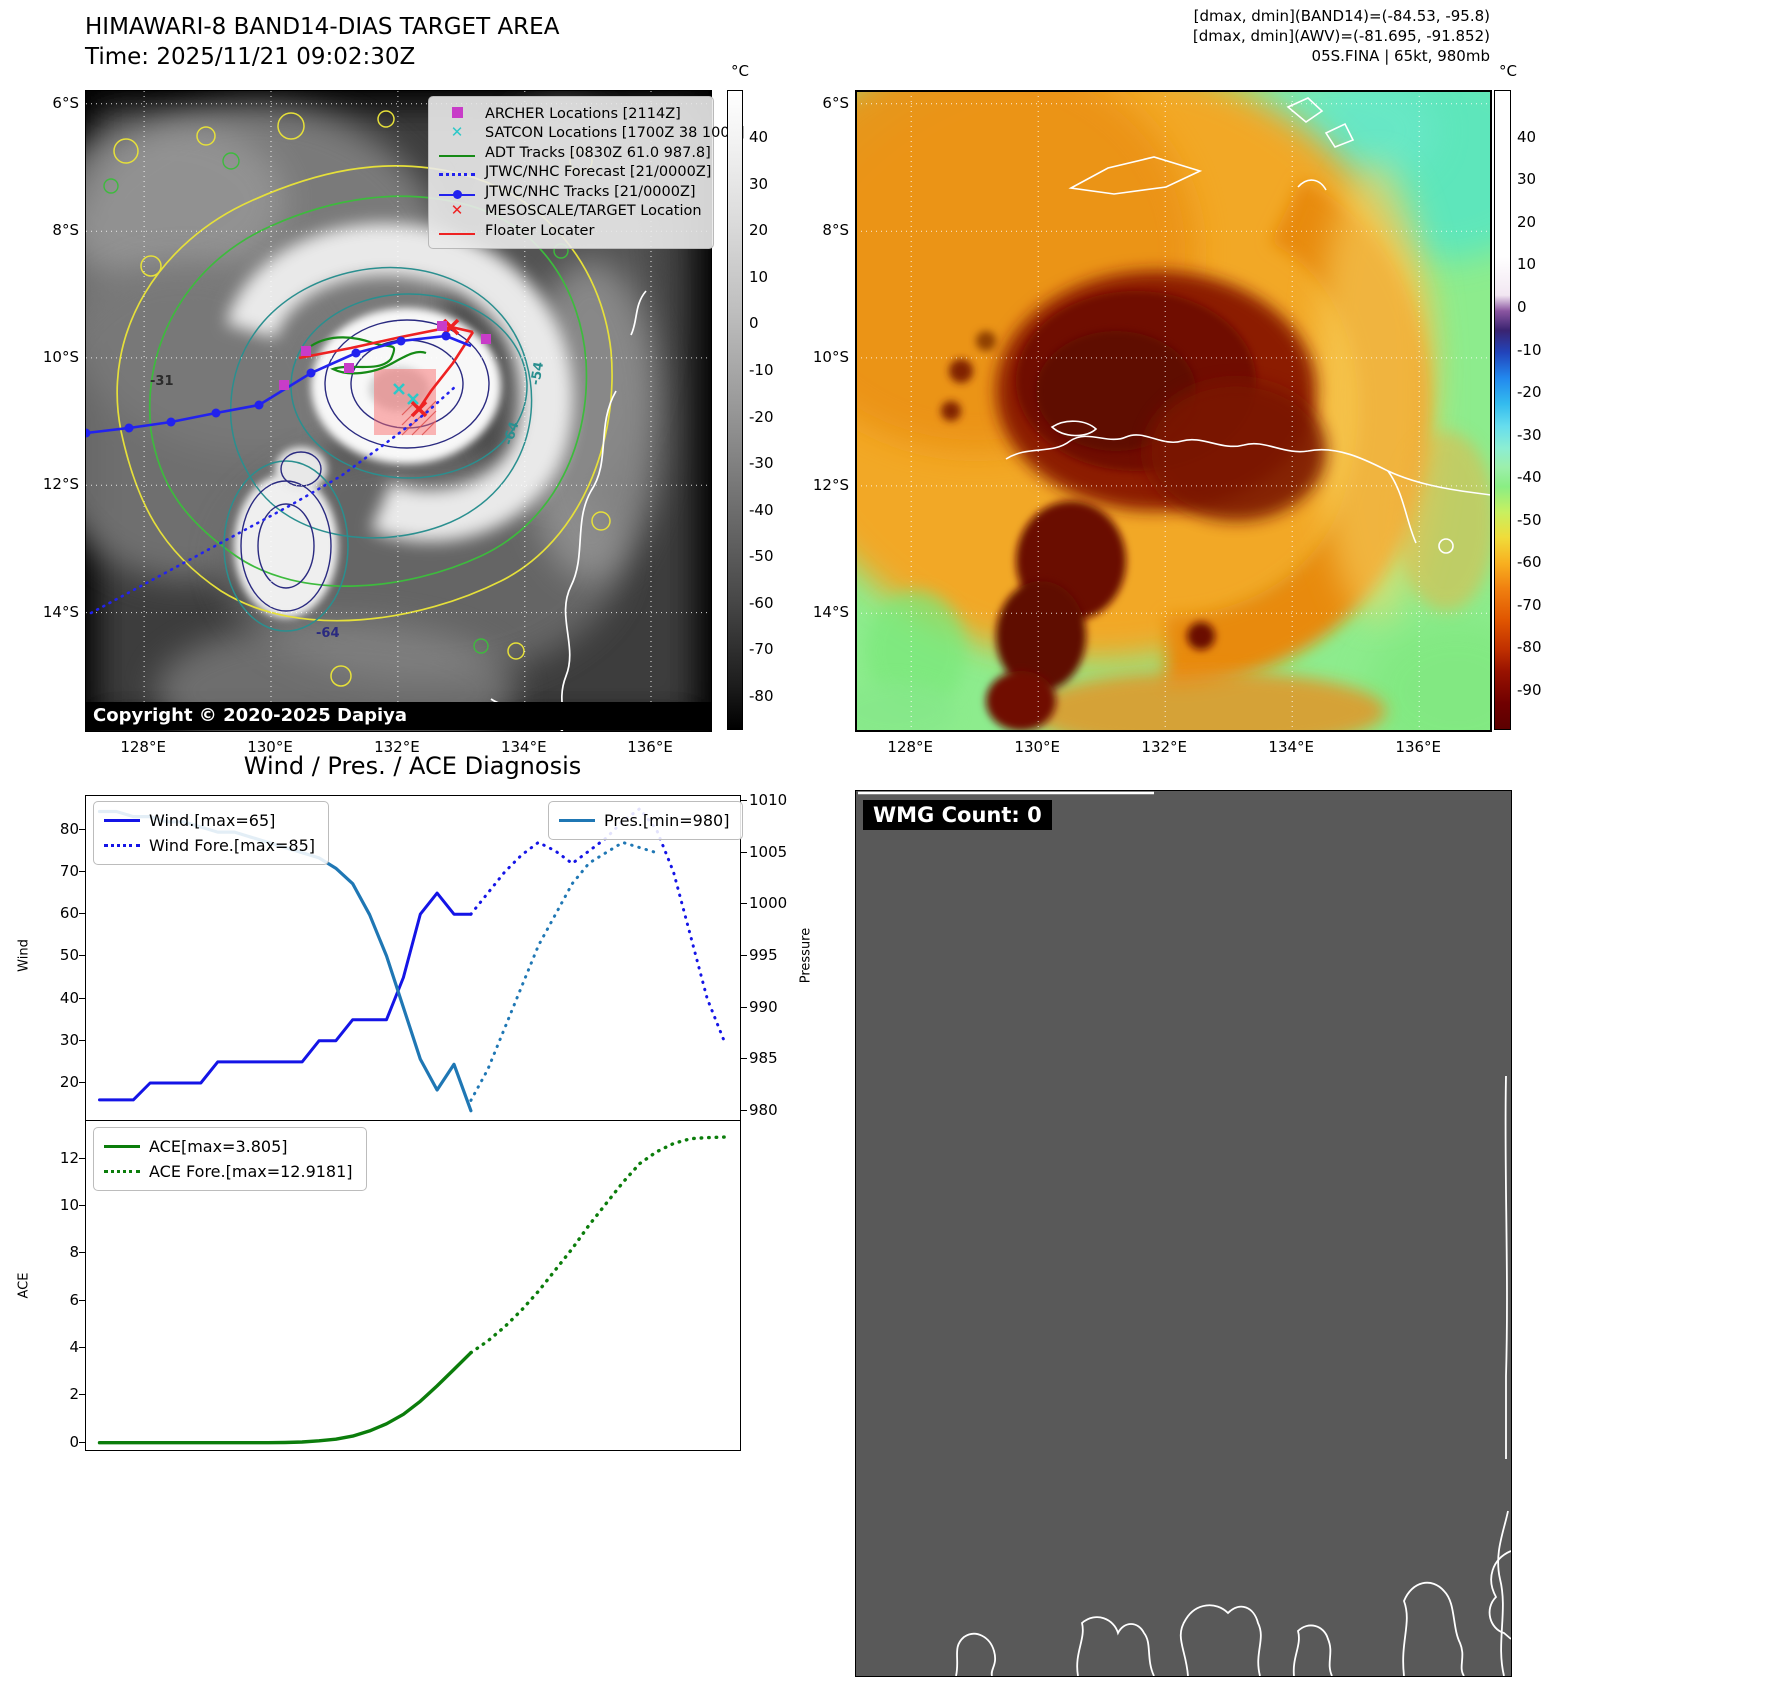  I want to click on band14-colorbar, so click(735, 410).